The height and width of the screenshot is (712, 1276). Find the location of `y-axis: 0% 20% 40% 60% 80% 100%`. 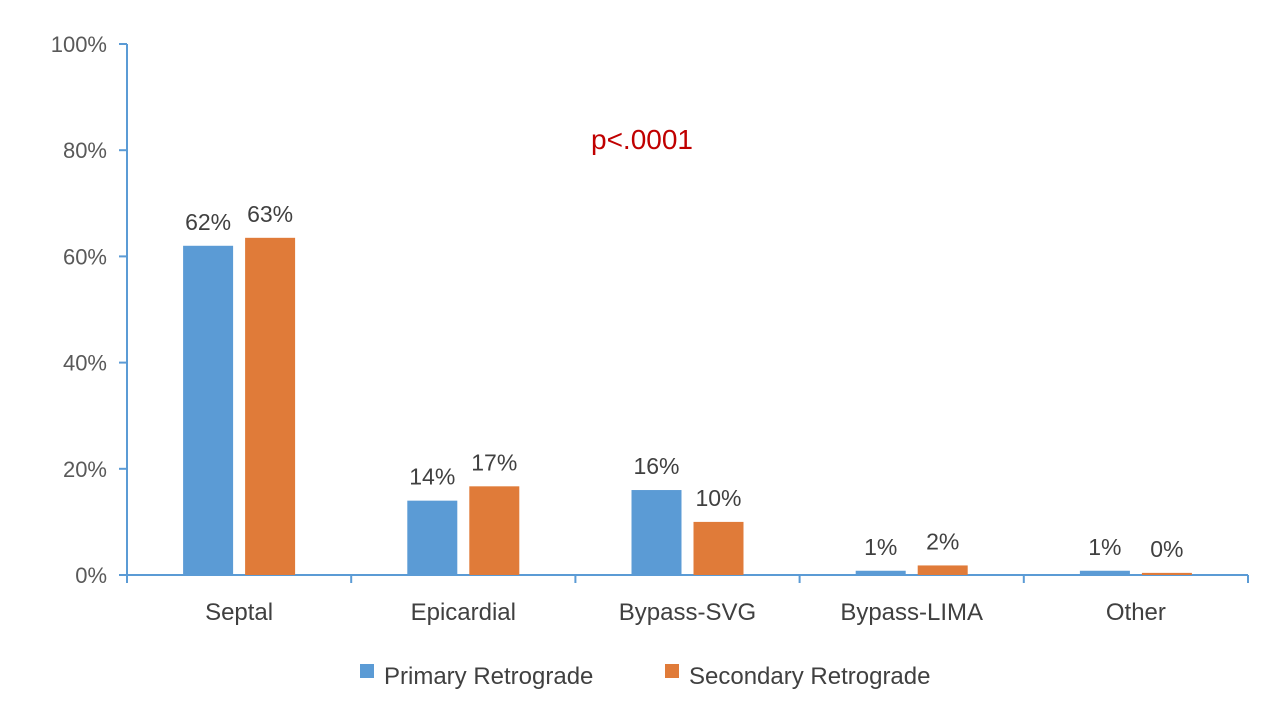

y-axis: 0% 20% 40% 60% 80% 100% is located at coordinates (89, 310).